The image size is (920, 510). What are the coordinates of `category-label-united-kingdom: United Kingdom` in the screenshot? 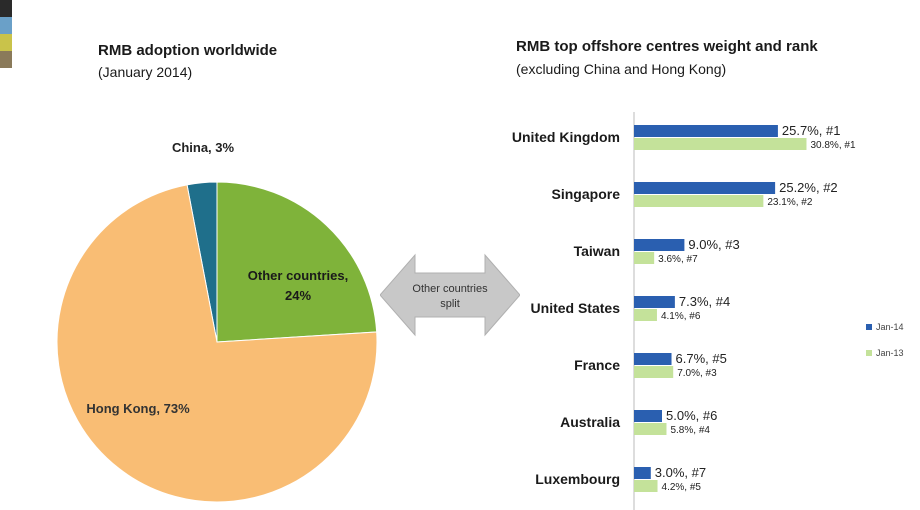 It's located at (566, 137).